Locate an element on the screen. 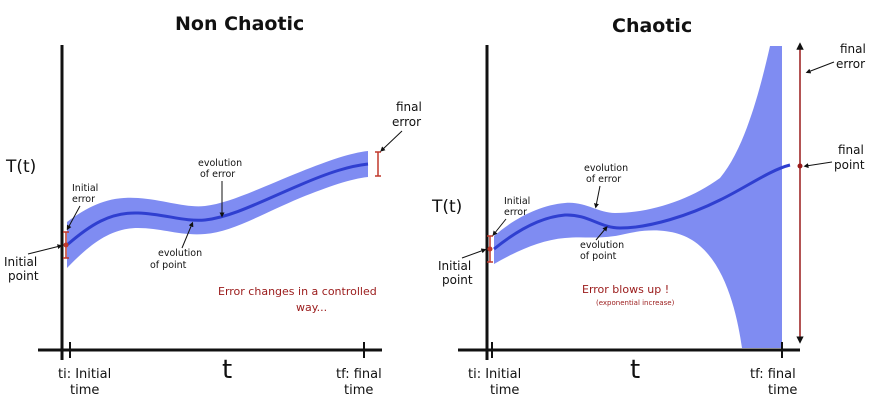  right-initial-error-arrow is located at coordinates (499, 227).